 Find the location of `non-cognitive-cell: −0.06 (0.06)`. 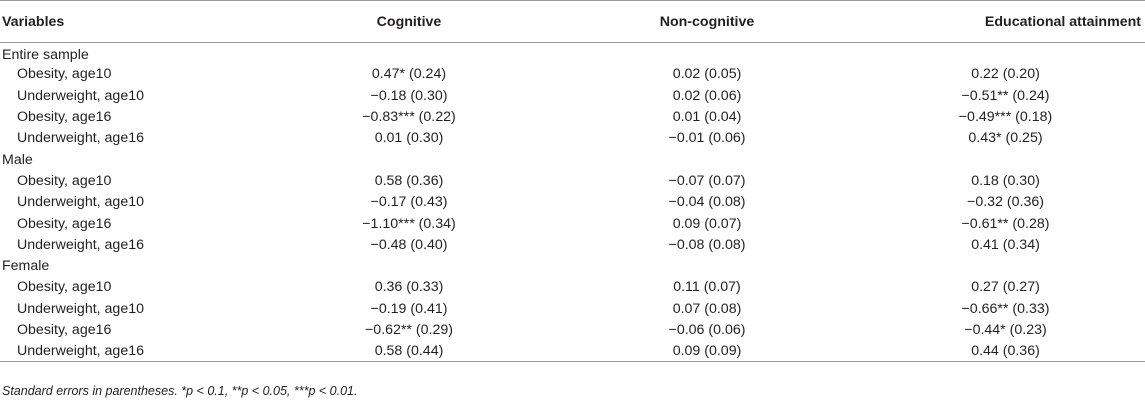

non-cognitive-cell: −0.06 (0.06) is located at coordinates (707, 330).